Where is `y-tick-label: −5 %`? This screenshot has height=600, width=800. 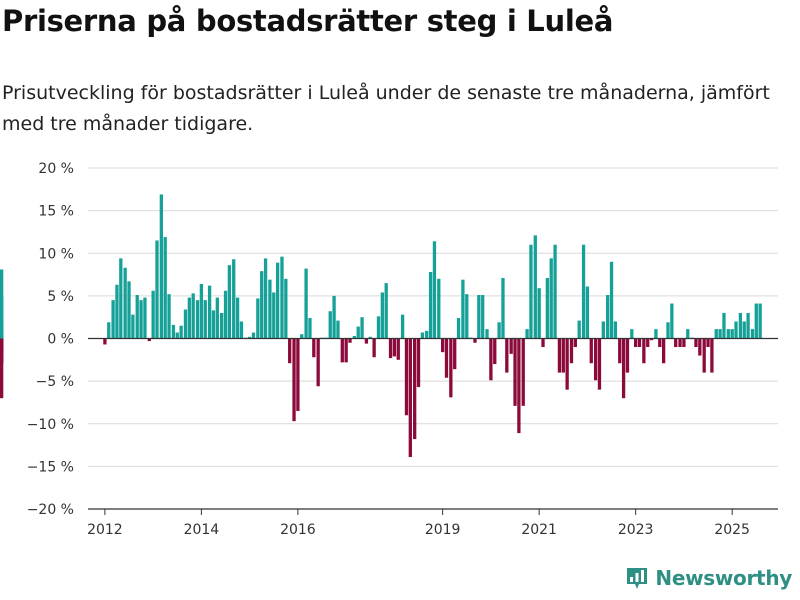 y-tick-label: −5 % is located at coordinates (55, 382).